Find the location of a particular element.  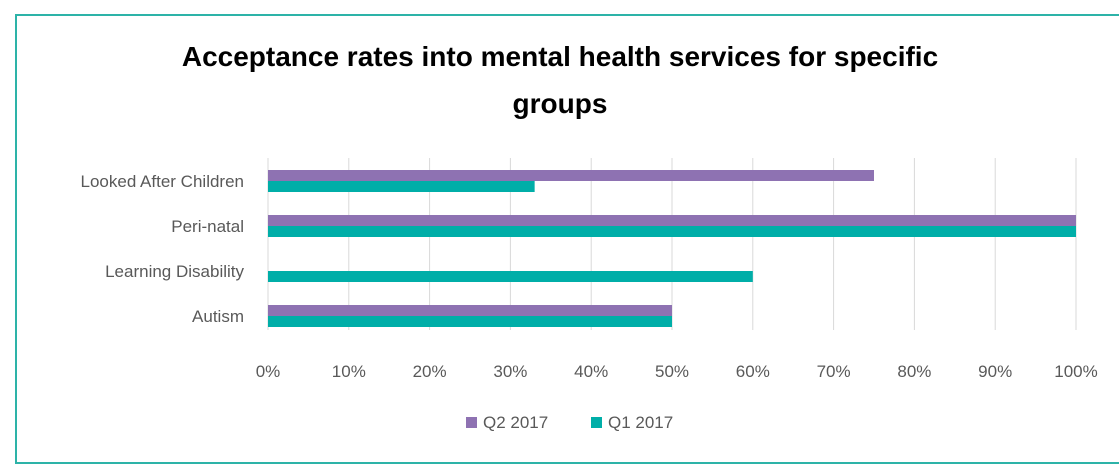

x-tick-label: 70% is located at coordinates (834, 371).